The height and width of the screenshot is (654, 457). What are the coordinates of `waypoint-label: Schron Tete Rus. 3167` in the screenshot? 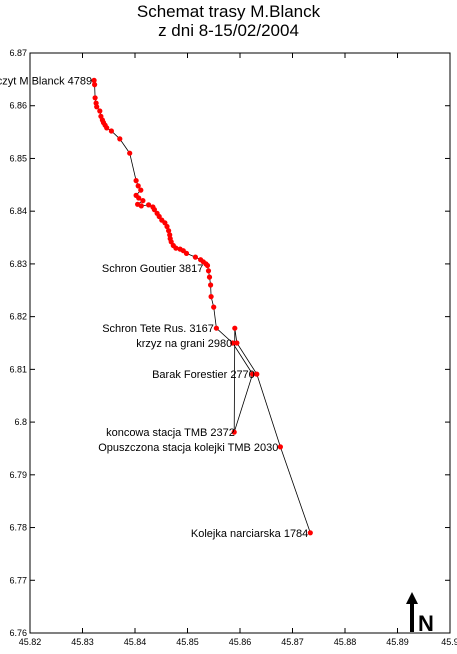 It's located at (158, 329).